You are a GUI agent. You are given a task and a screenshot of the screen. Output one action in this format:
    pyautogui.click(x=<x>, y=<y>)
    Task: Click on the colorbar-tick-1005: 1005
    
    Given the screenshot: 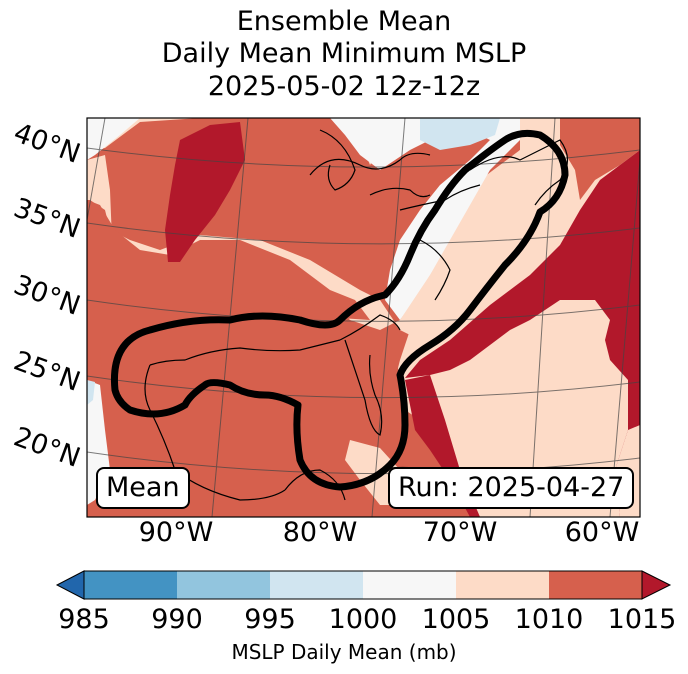 What is the action you would take?
    pyautogui.click(x=456, y=619)
    